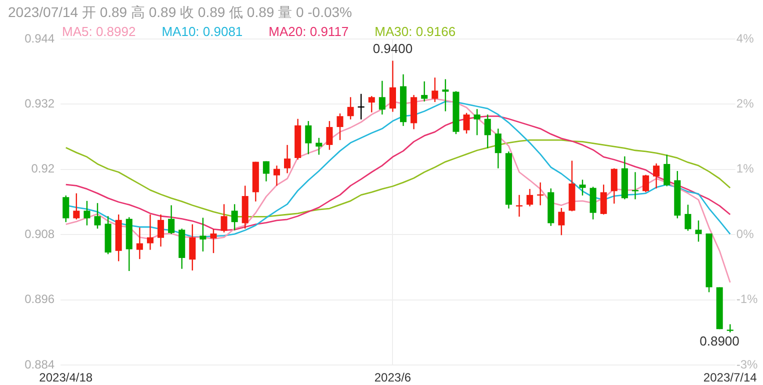 The height and width of the screenshot is (385, 763). What do you see at coordinates (745, 103) in the screenshot?
I see `y2-tick-label: 2%` at bounding box center [745, 103].